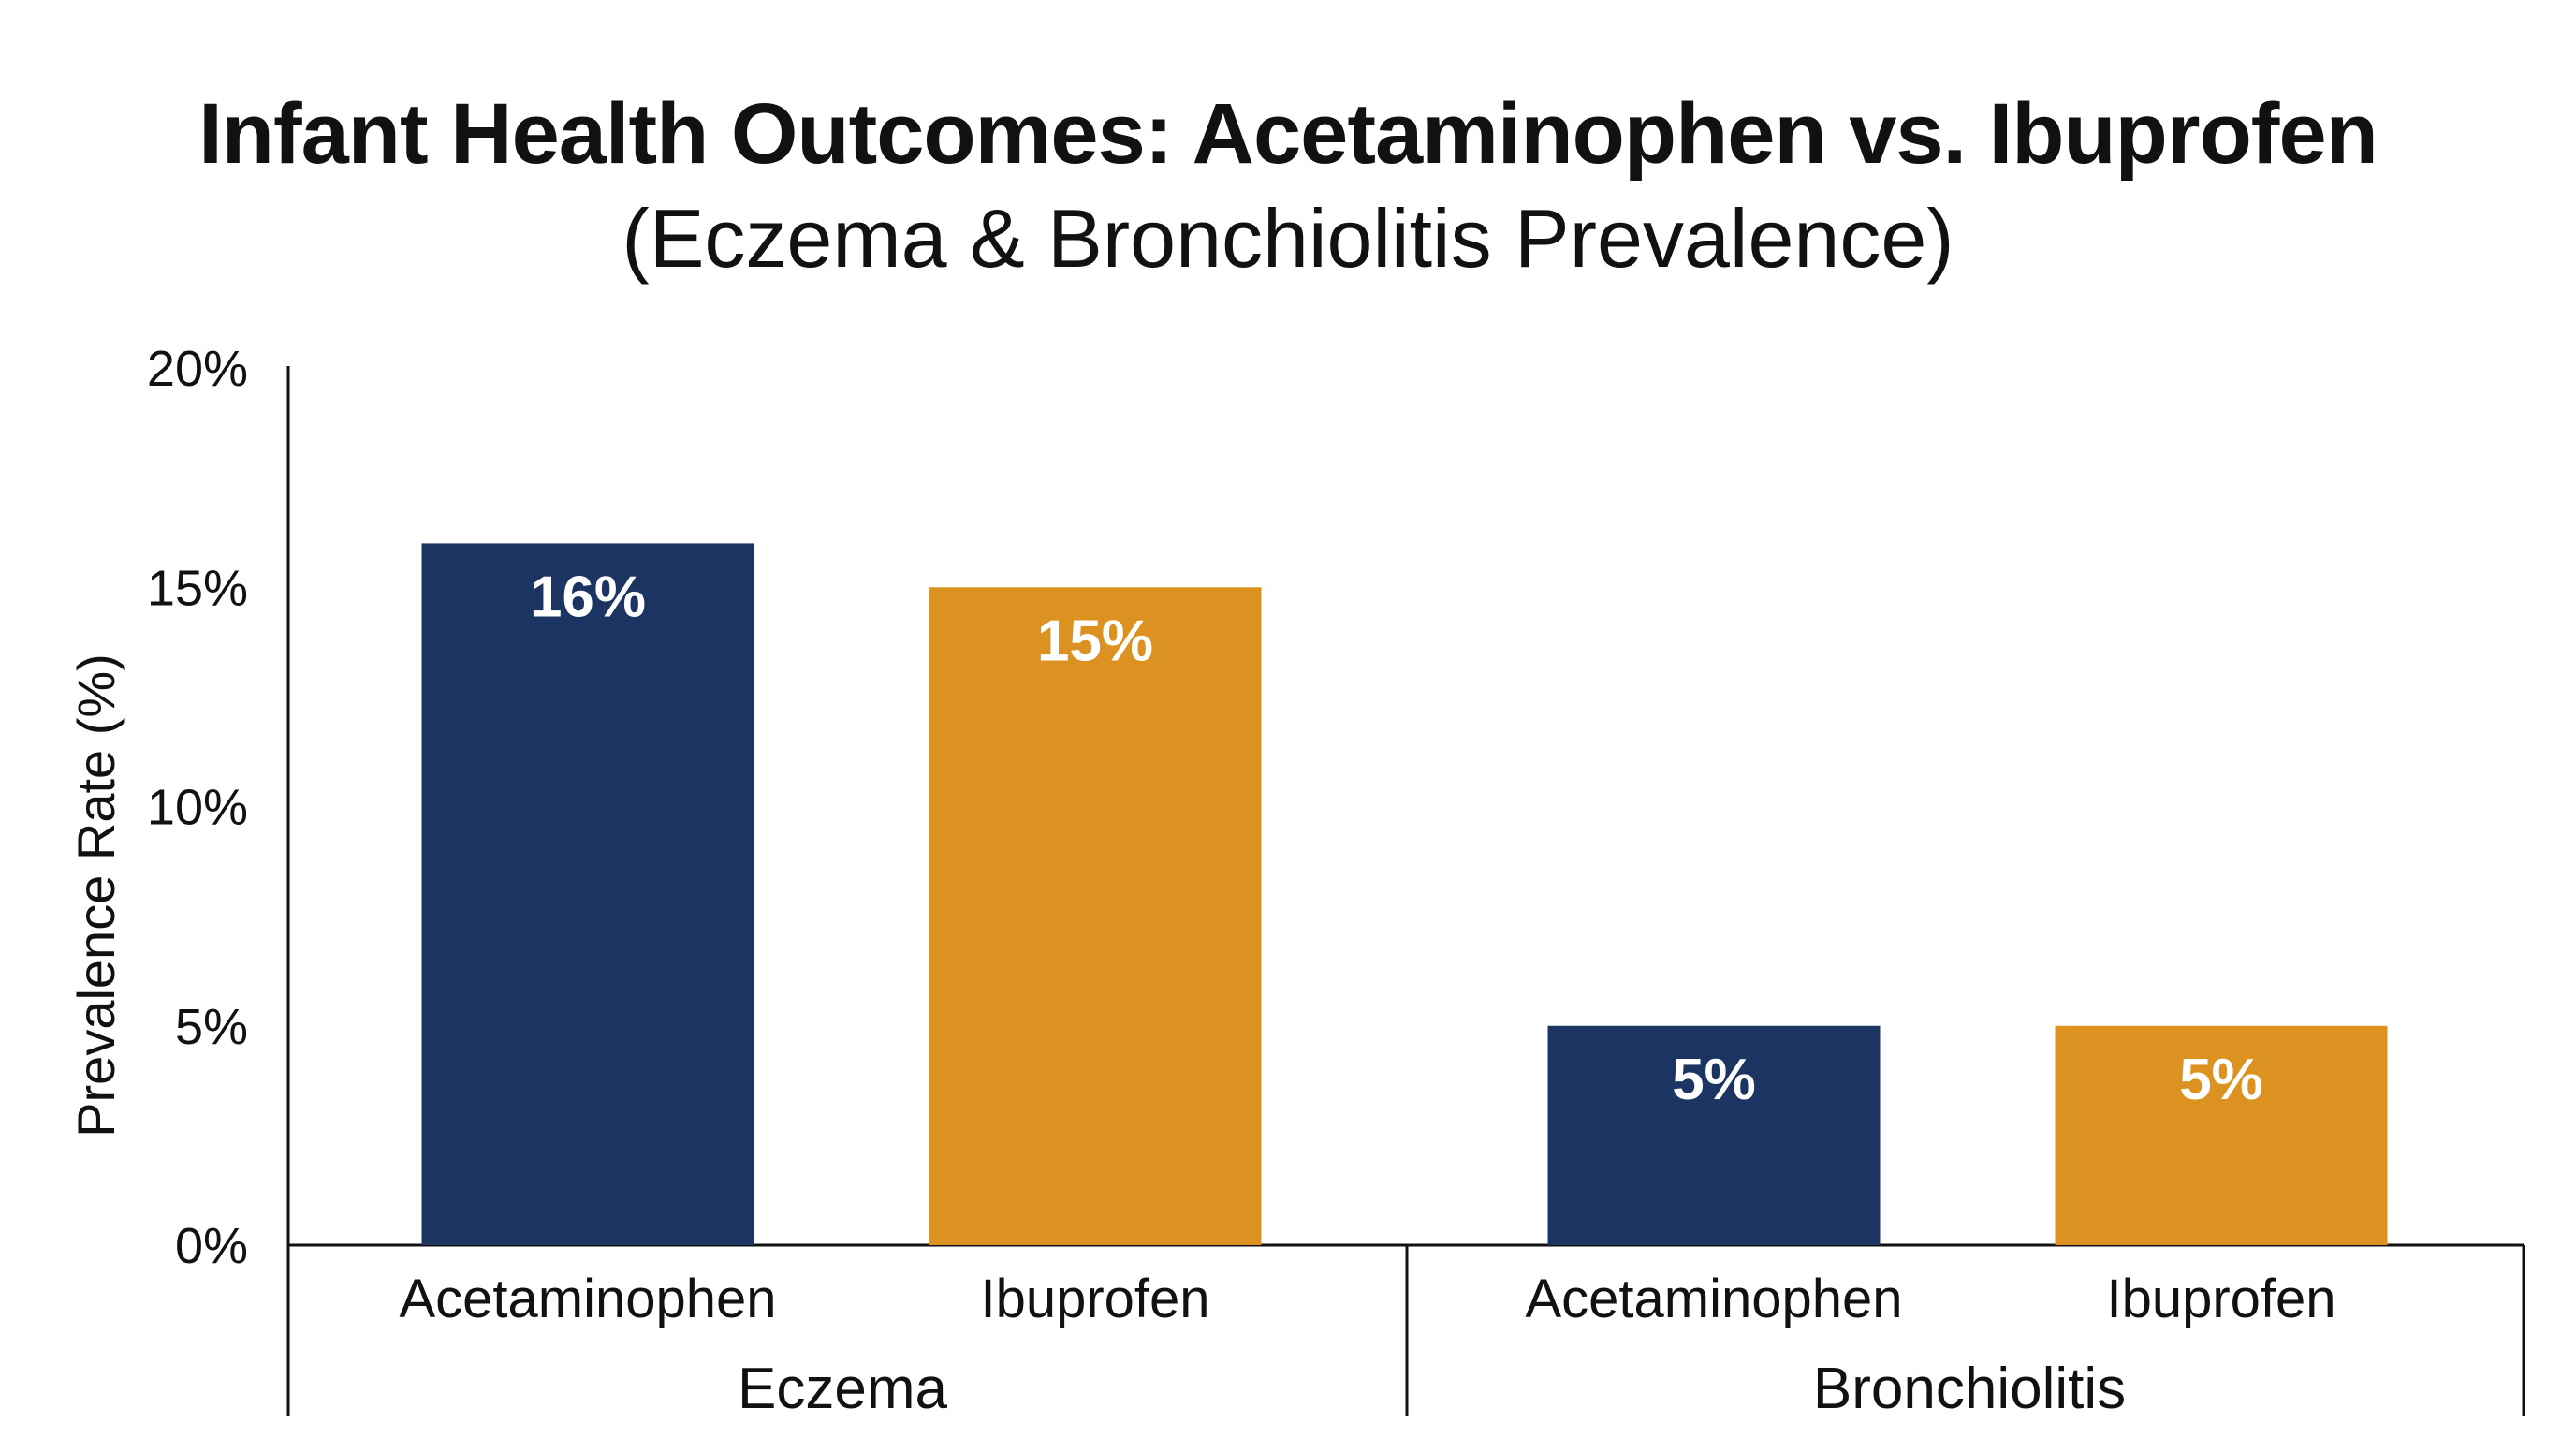 The height and width of the screenshot is (1438, 2576). Describe the element at coordinates (95, 895) in the screenshot. I see `y-axis-title: Prevalence Rate (%)` at that location.